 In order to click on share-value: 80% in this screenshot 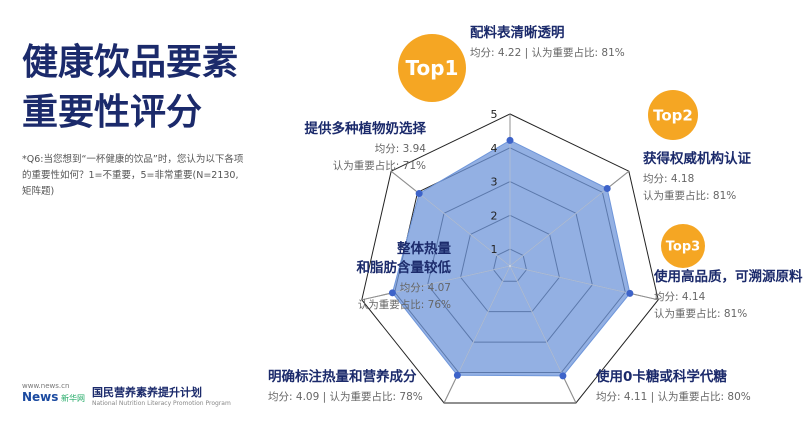, I will do `click(739, 397)`.